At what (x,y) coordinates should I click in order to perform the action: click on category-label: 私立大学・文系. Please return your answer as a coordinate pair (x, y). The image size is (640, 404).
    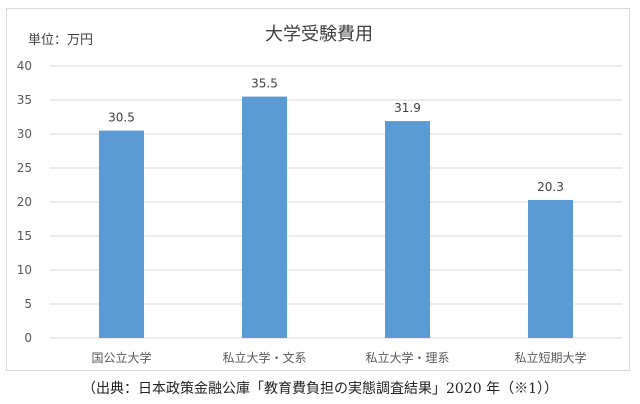
    Looking at the image, I should click on (264, 357).